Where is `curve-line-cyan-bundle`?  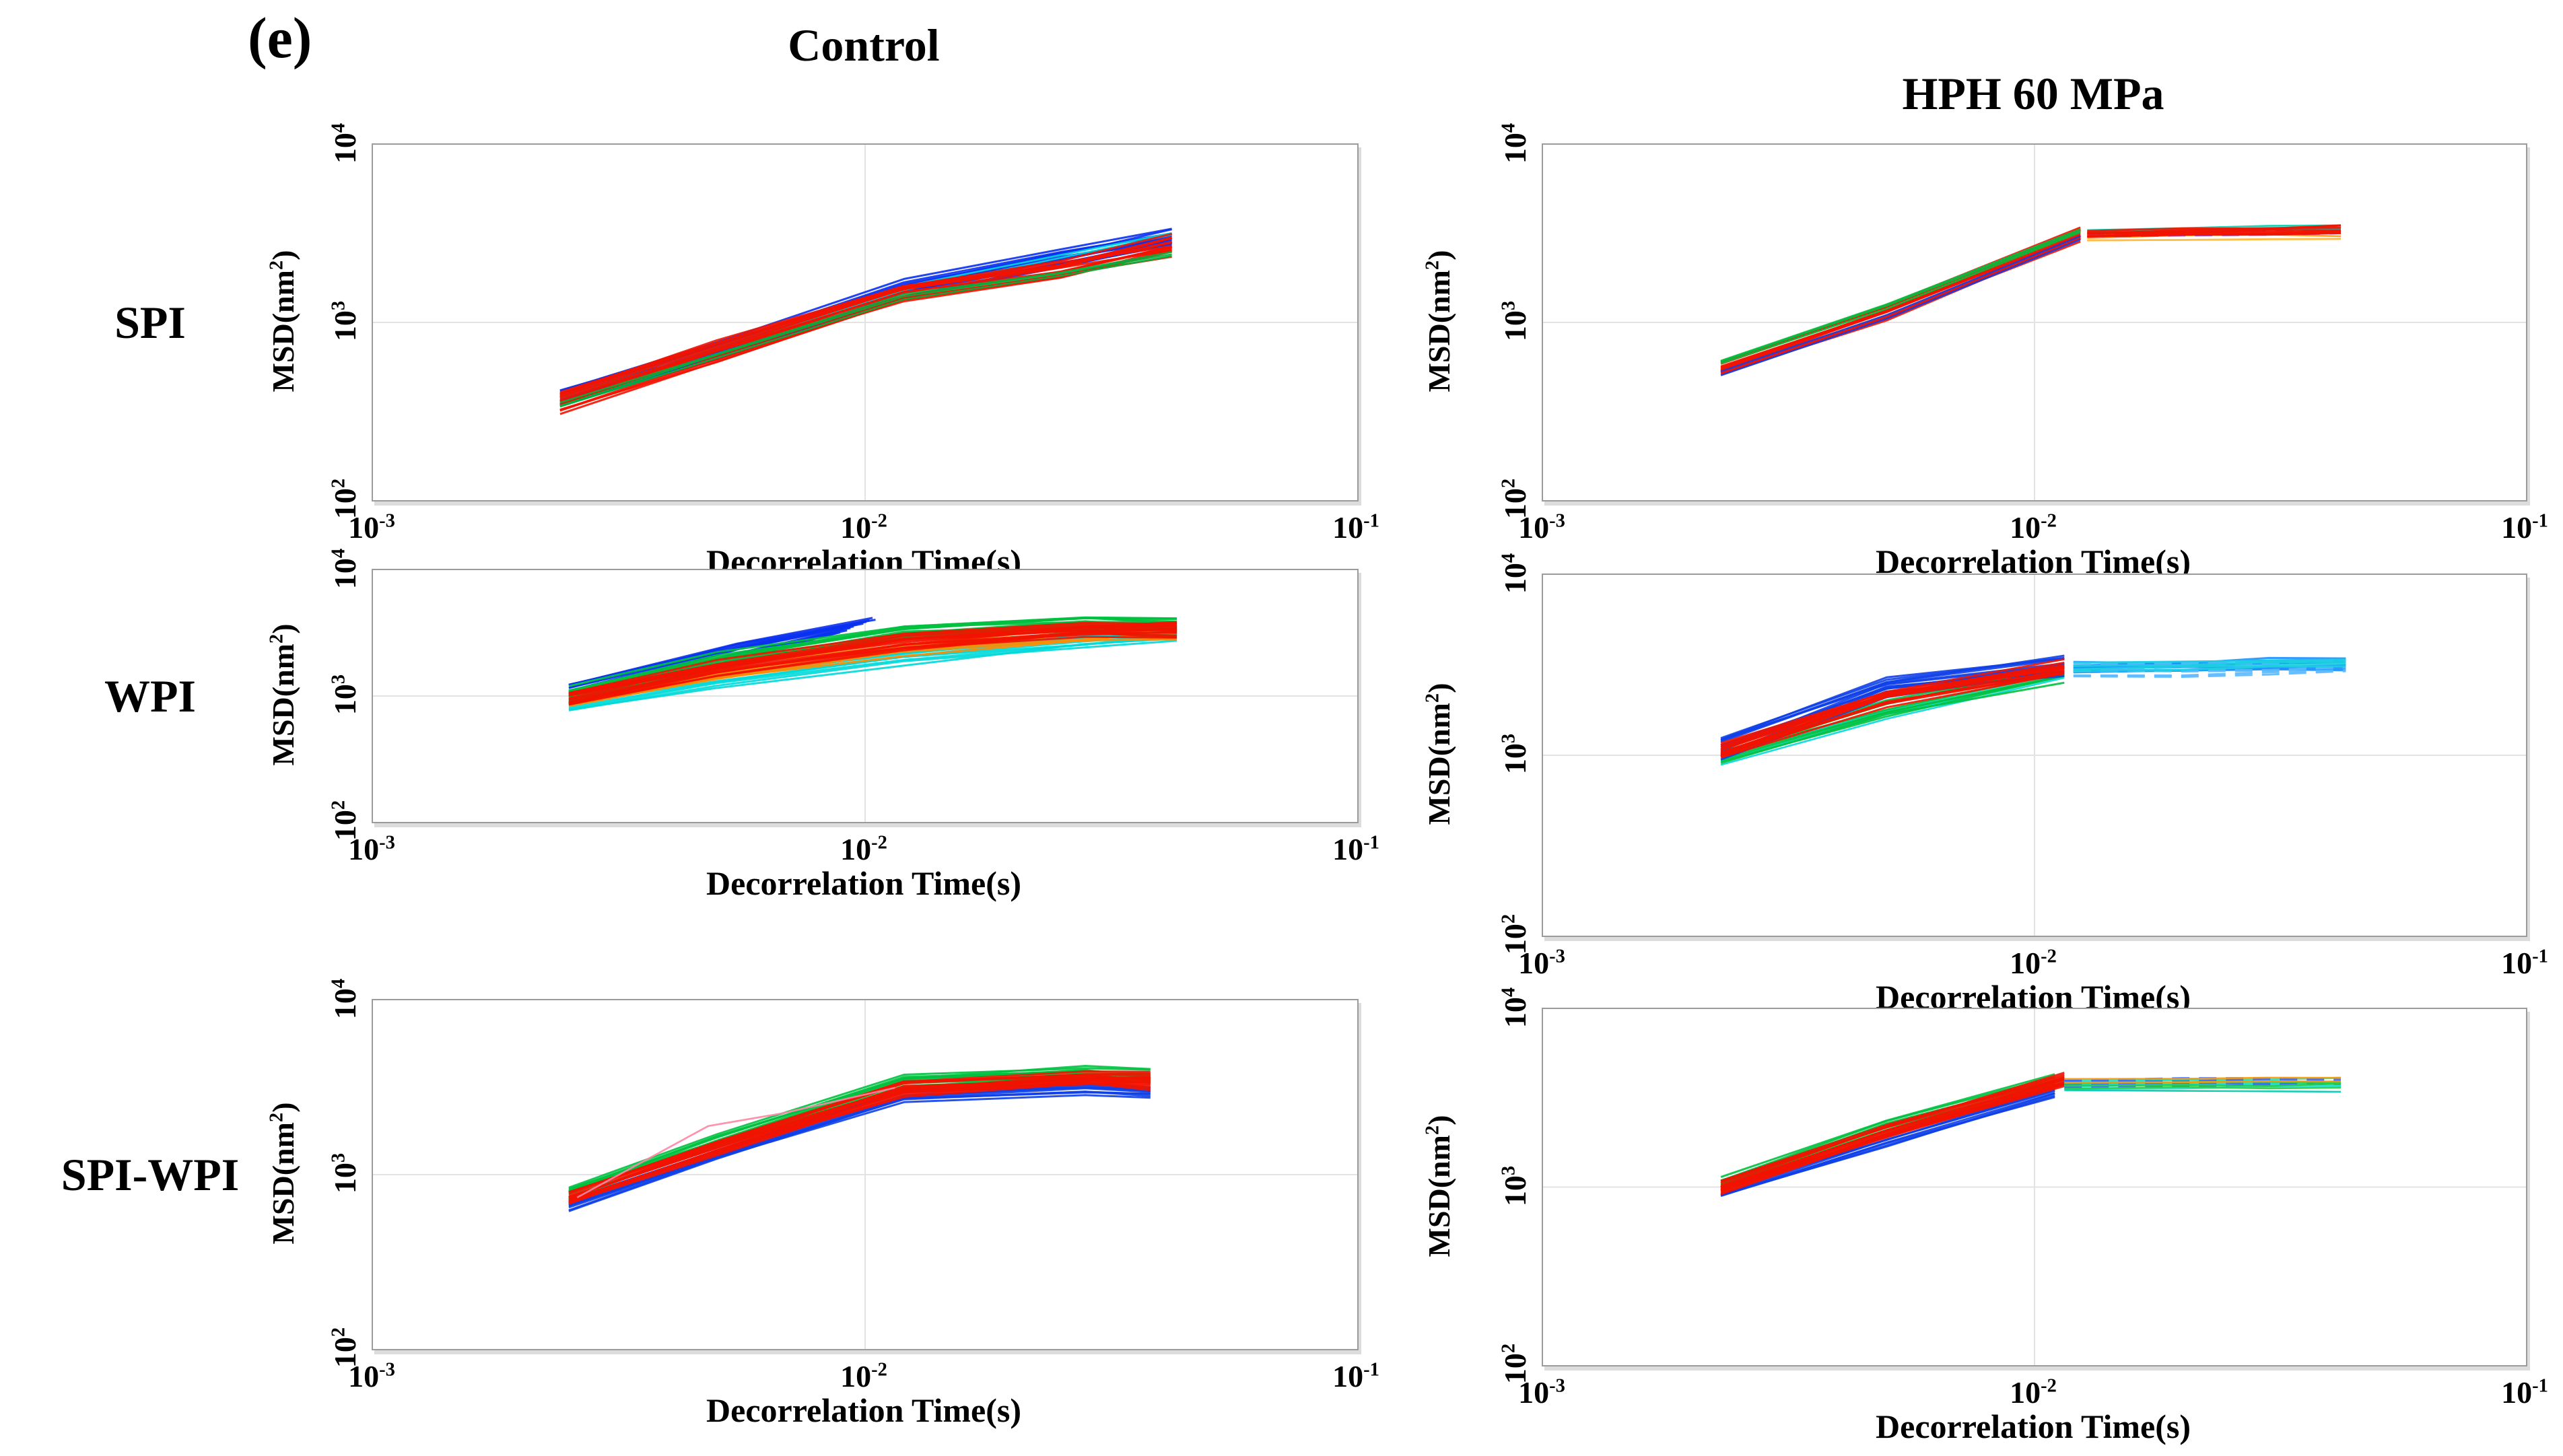
curve-line-cyan-bundle is located at coordinates (873, 675).